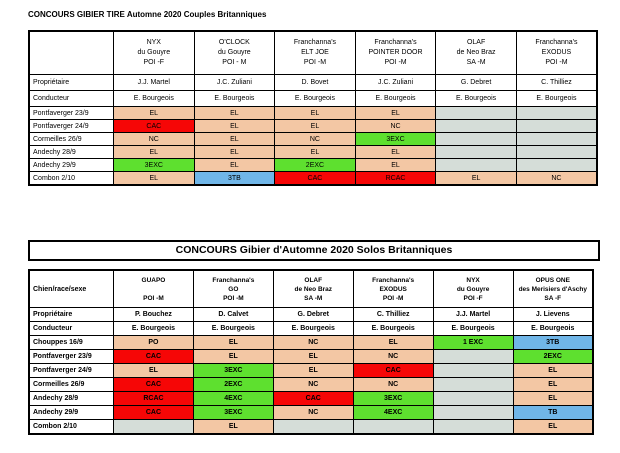 The height and width of the screenshot is (453, 620). What do you see at coordinates (473, 280) in the screenshot?
I see `dog-header-line: NYX` at bounding box center [473, 280].